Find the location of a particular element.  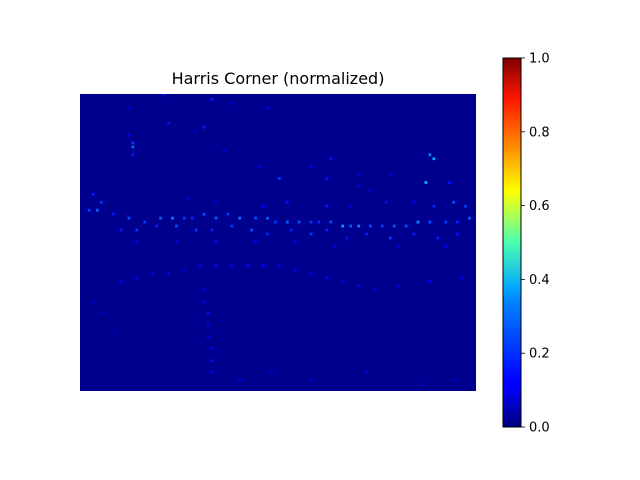

colorbar-tick-label: 0.0 is located at coordinates (539, 428).